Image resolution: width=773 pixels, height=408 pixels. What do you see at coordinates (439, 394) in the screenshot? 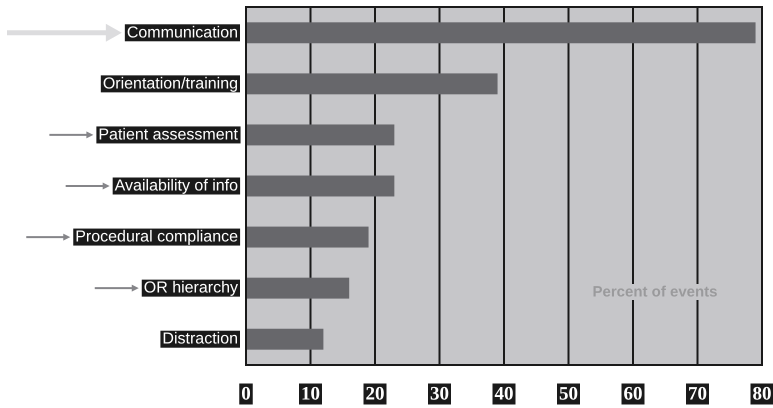
I see `x-tick-label: 30` at bounding box center [439, 394].